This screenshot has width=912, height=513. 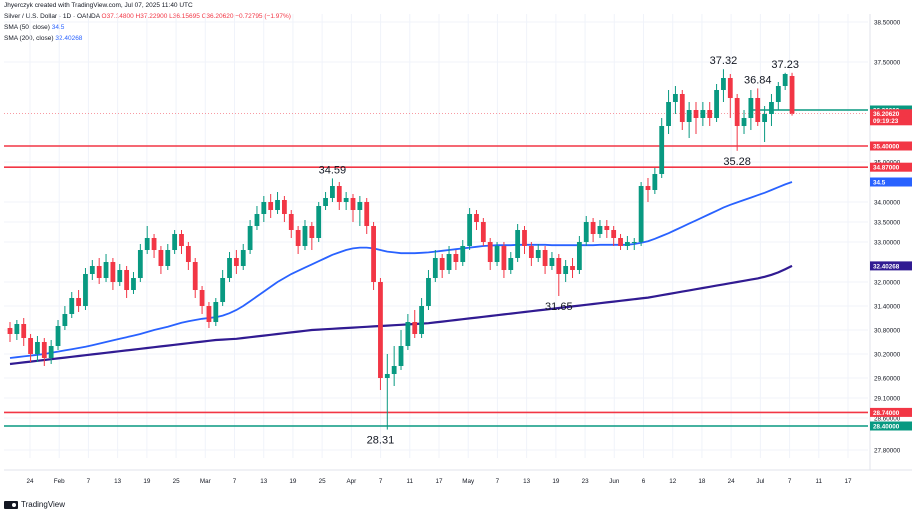 What do you see at coordinates (205, 481) in the screenshot?
I see `x-tick-label: Mar` at bounding box center [205, 481].